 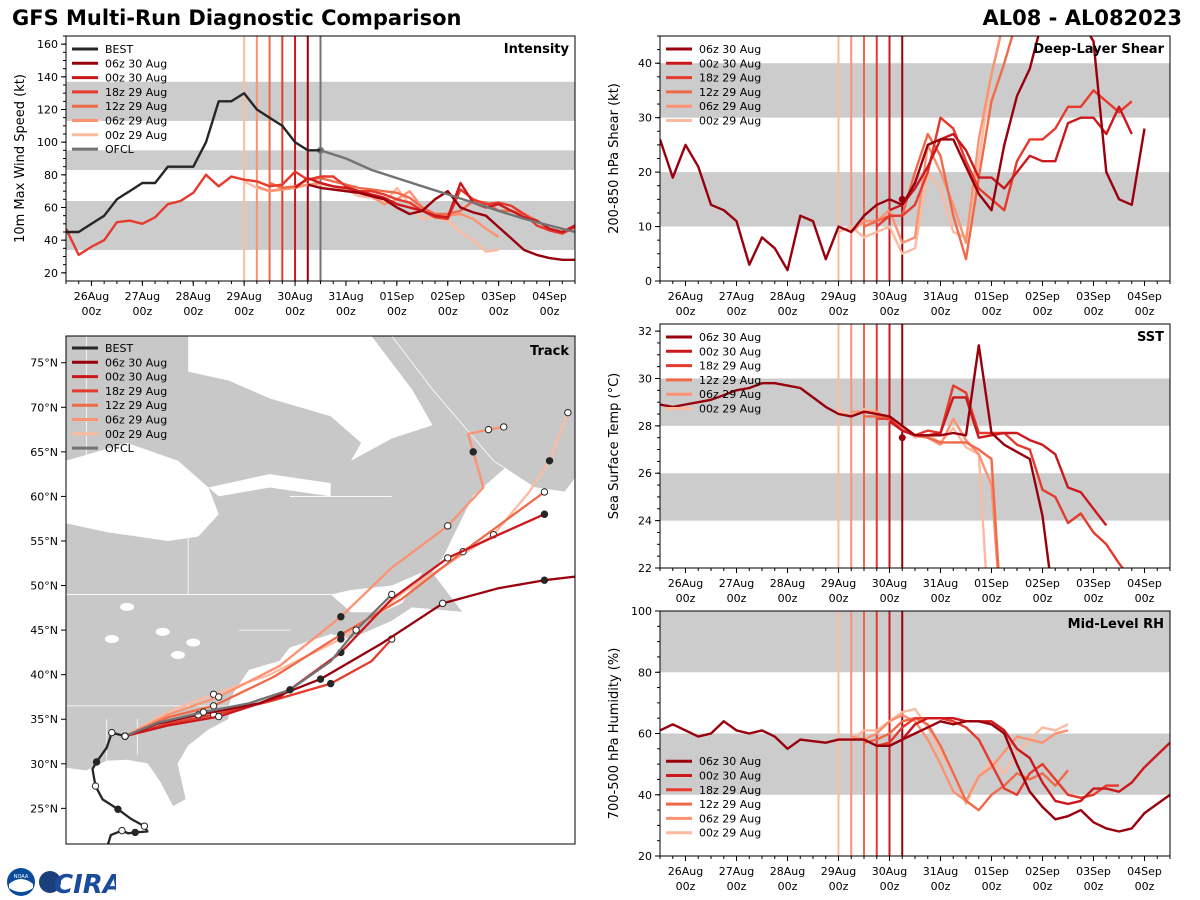 What do you see at coordinates (614, 446) in the screenshot?
I see `y-axis-label: Sea Surface Temp (°C)` at bounding box center [614, 446].